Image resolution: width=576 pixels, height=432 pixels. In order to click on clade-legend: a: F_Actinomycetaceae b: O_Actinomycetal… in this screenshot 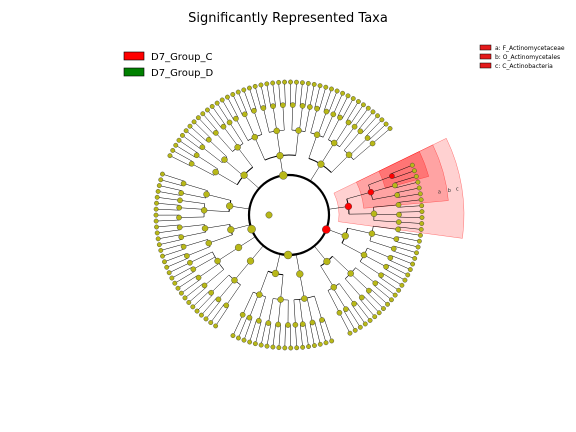, I will do `click(522, 57)`.